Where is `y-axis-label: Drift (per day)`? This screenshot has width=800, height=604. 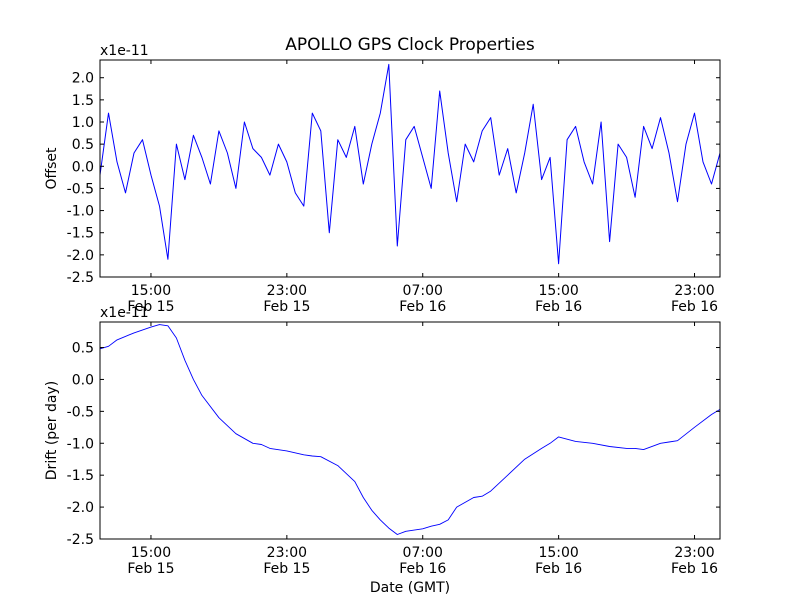 y-axis-label: Drift (per day) is located at coordinates (52, 430).